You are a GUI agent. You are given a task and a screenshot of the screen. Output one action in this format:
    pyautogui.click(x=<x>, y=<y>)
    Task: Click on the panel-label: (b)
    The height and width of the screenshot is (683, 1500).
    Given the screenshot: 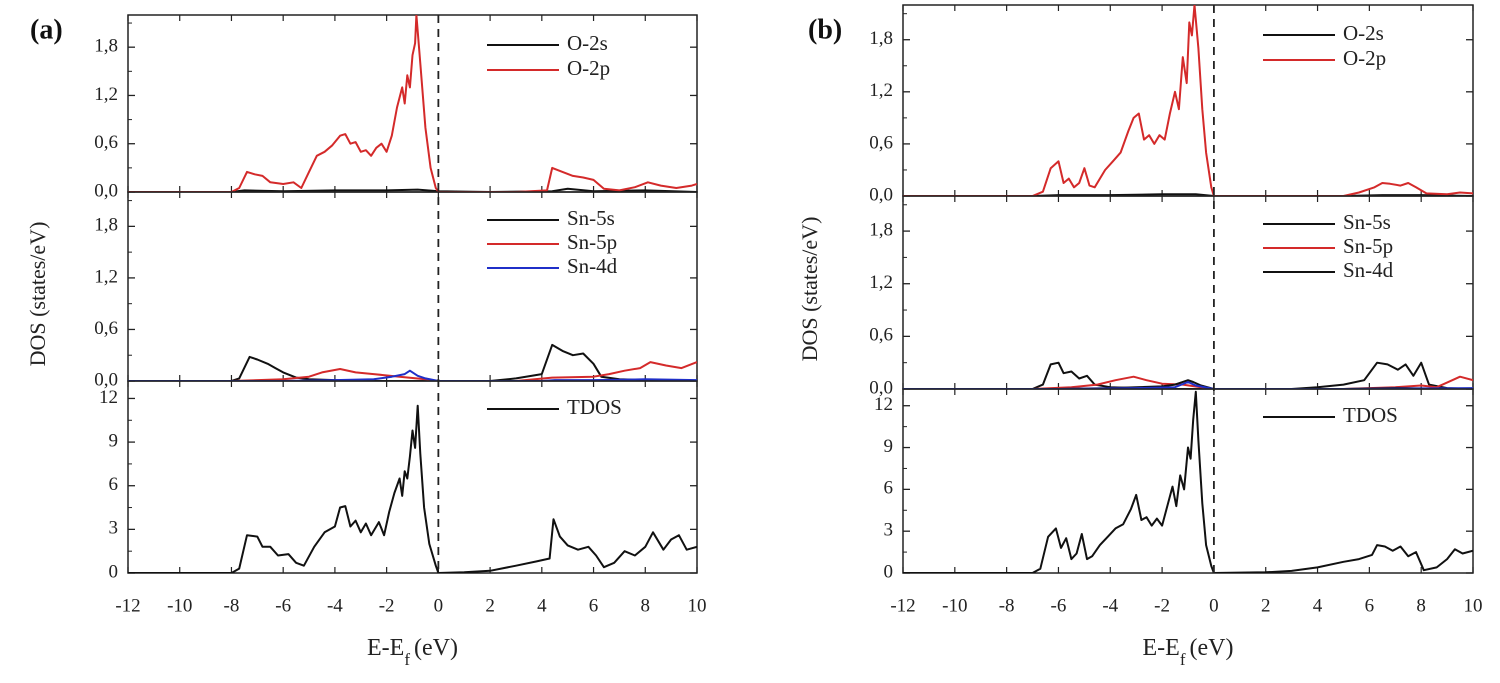 What is the action you would take?
    pyautogui.click(x=825, y=29)
    